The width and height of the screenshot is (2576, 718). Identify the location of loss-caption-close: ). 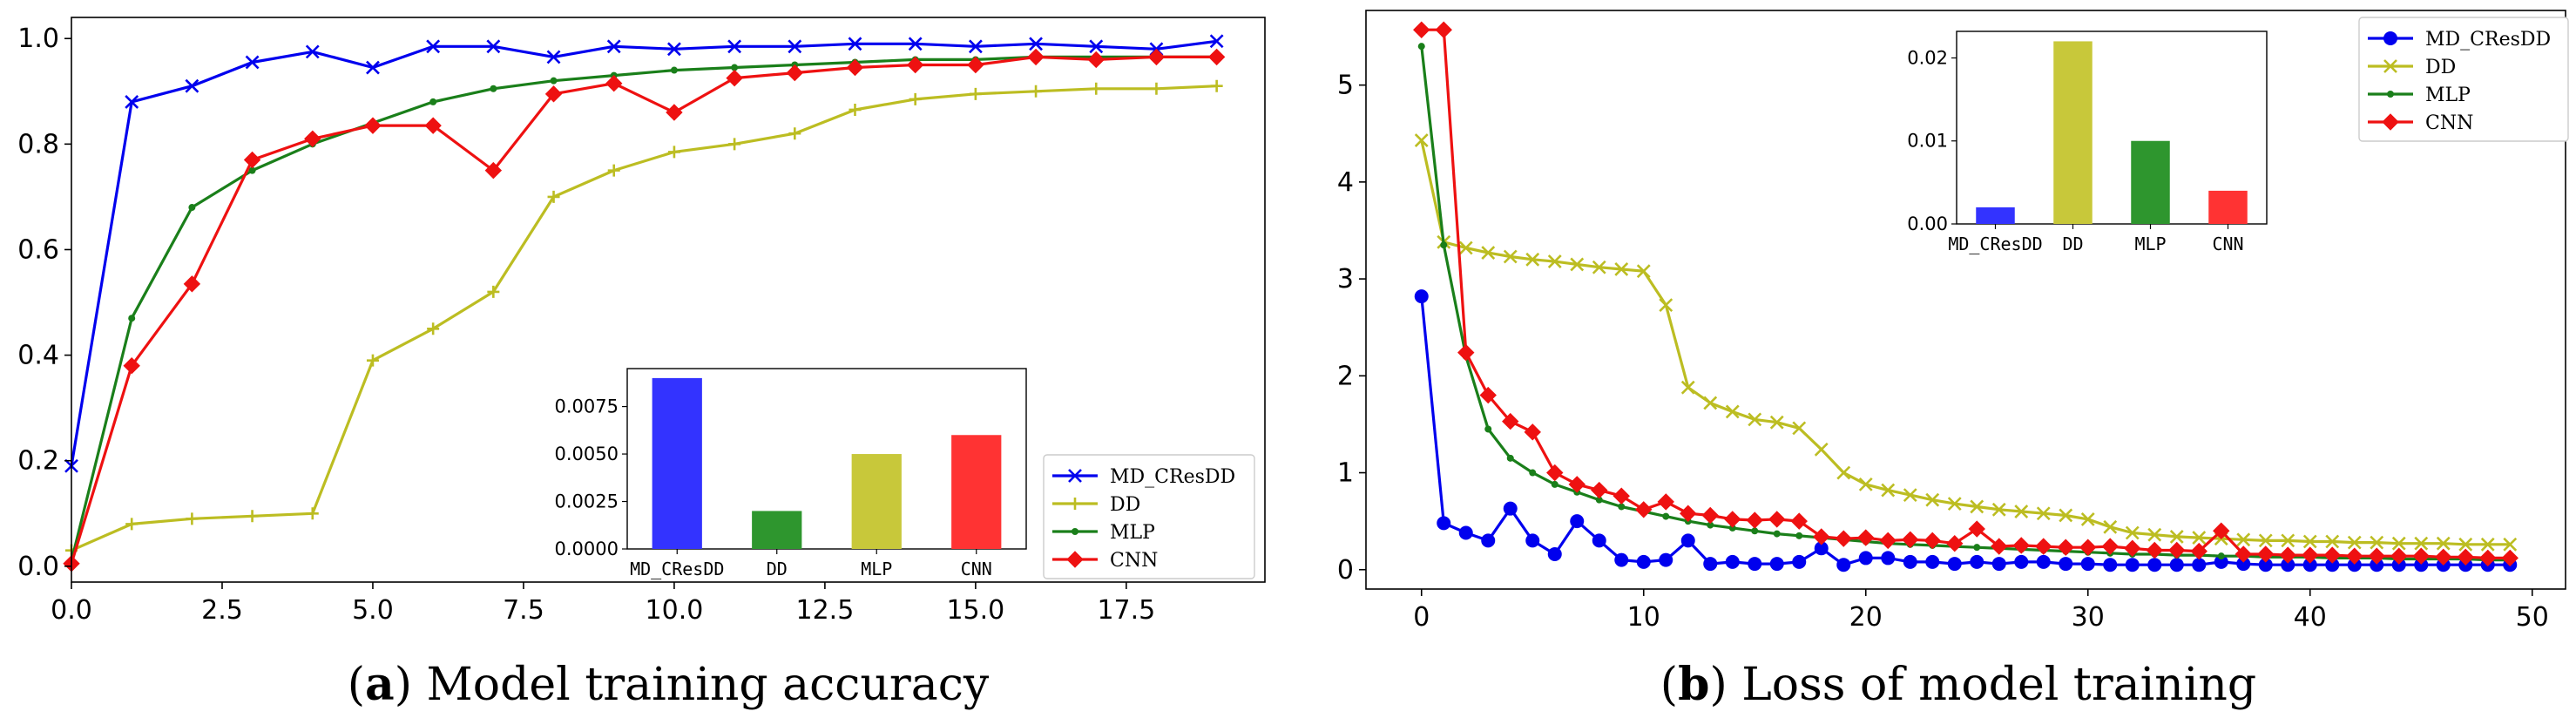
(1718, 685).